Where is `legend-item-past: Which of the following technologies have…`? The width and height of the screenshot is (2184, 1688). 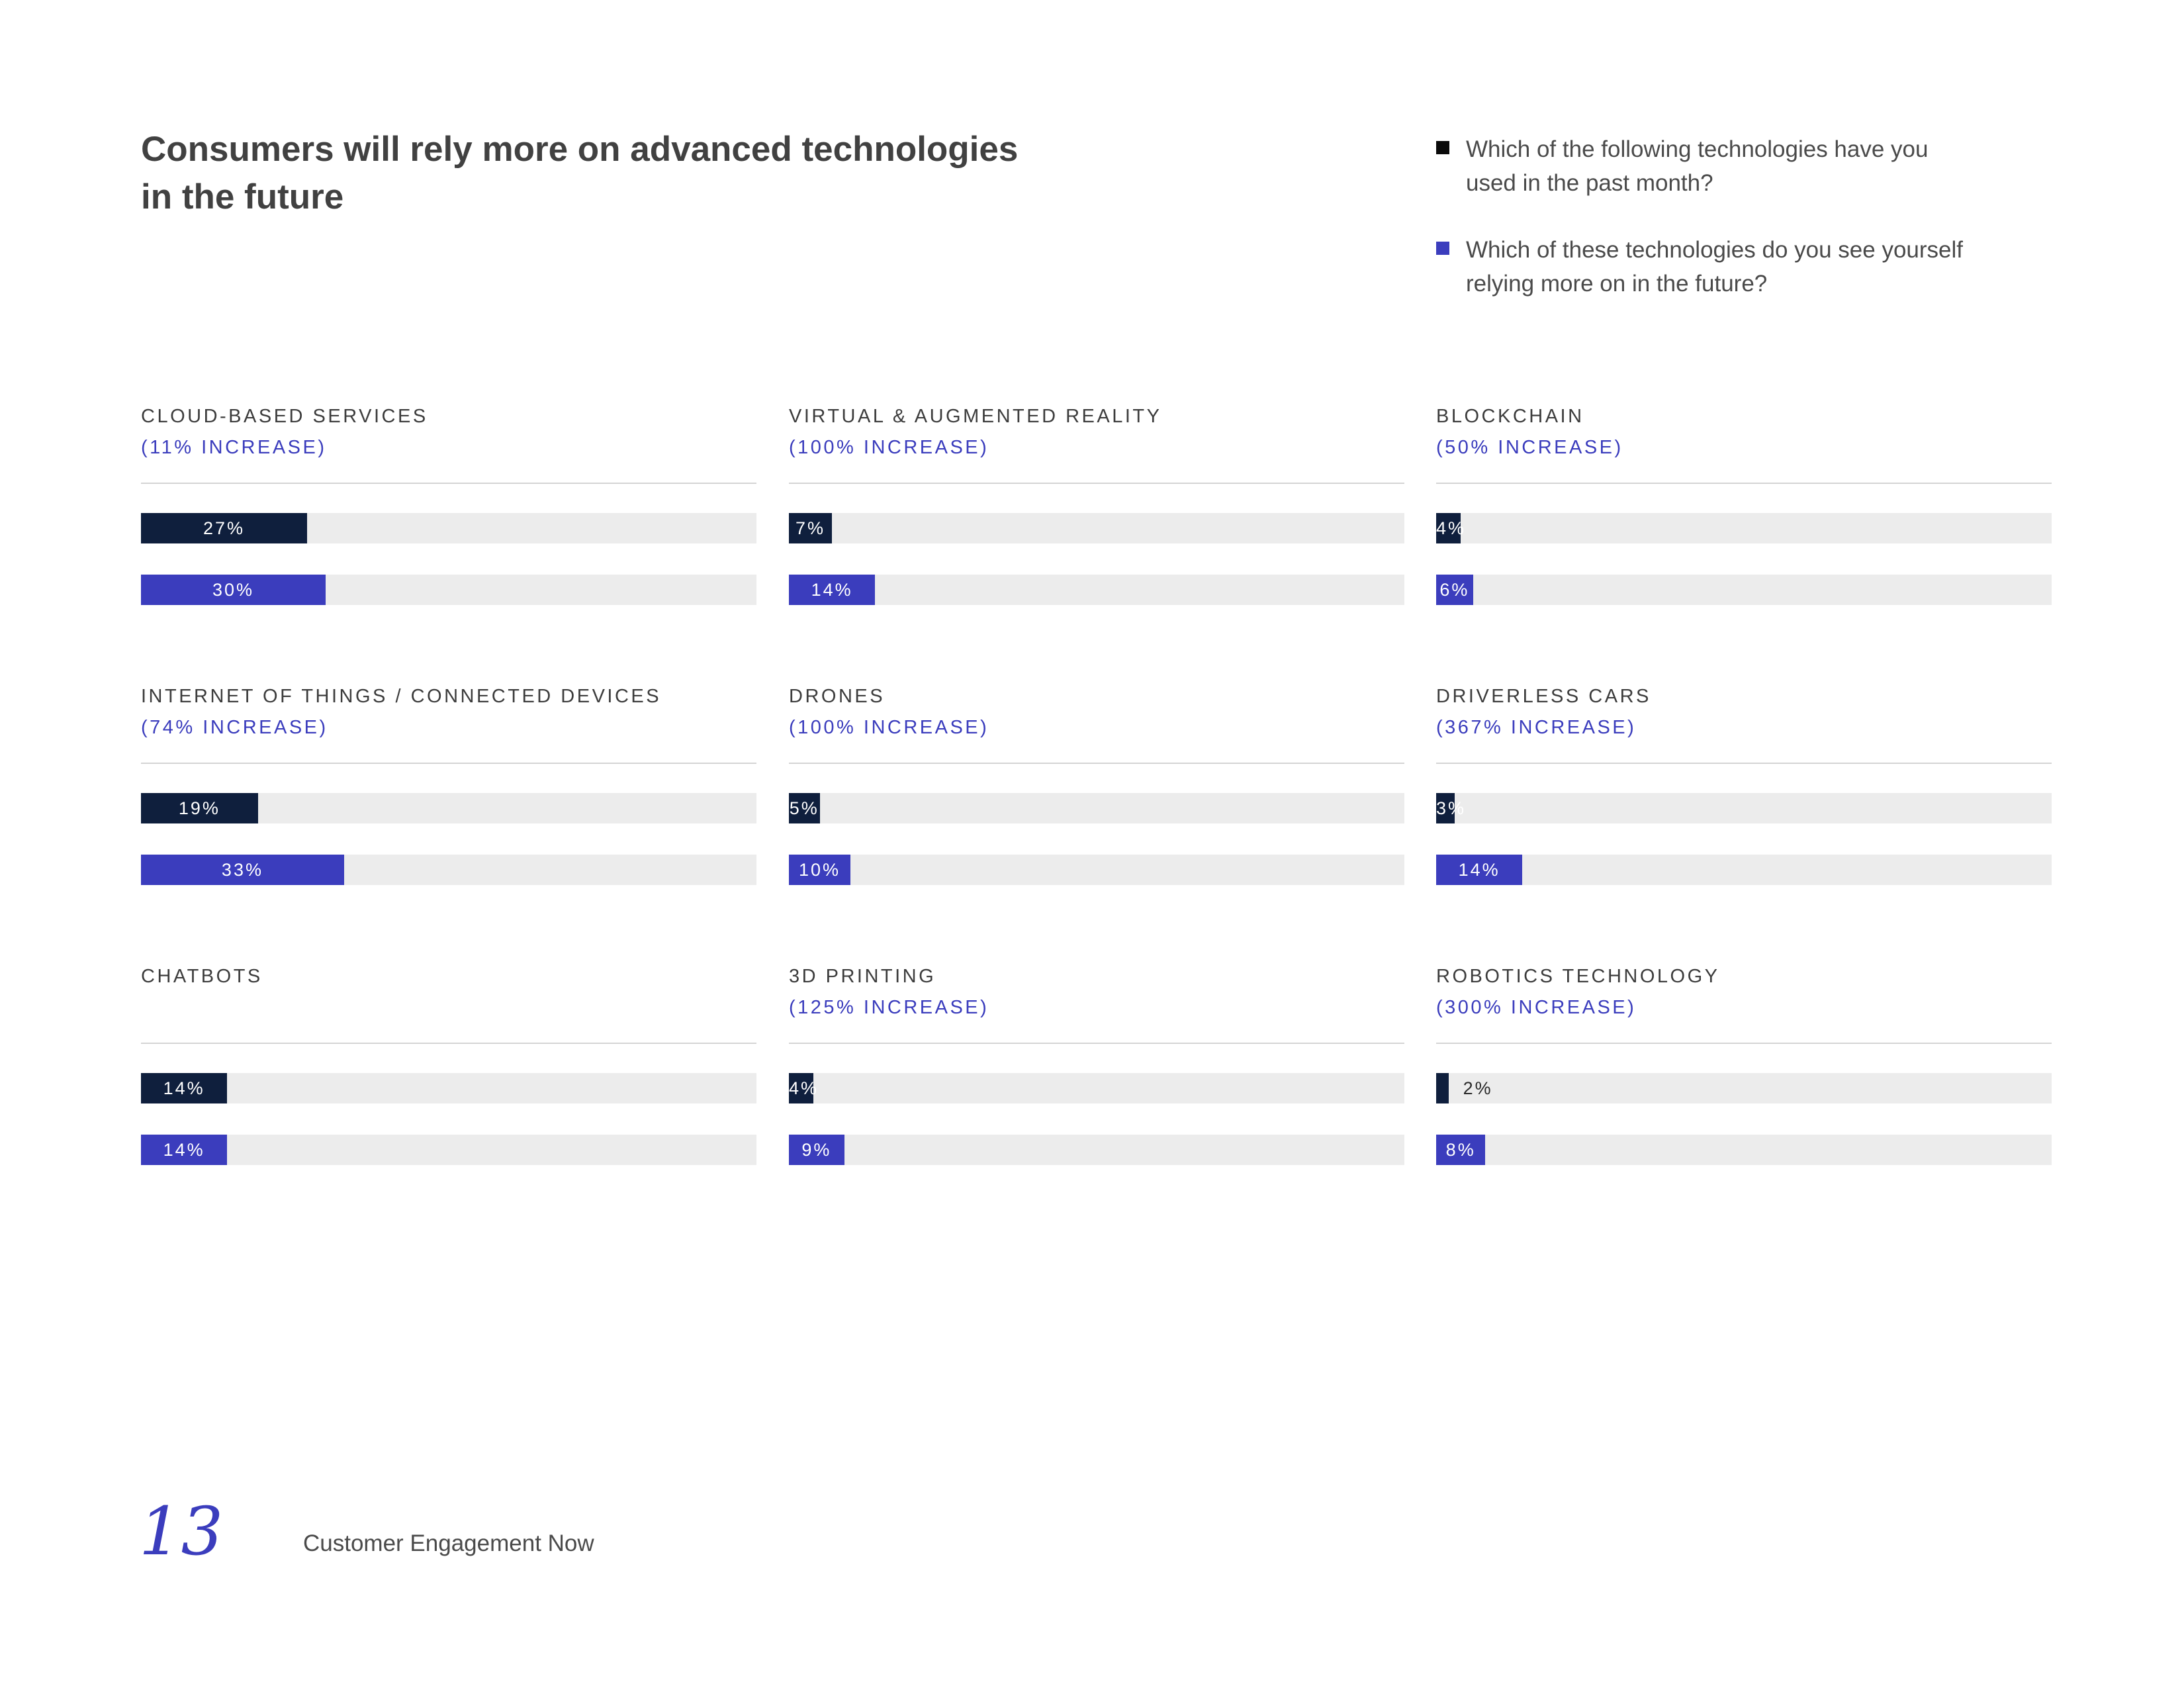
legend-item-past: Which of the following technologies have… is located at coordinates (1760, 166).